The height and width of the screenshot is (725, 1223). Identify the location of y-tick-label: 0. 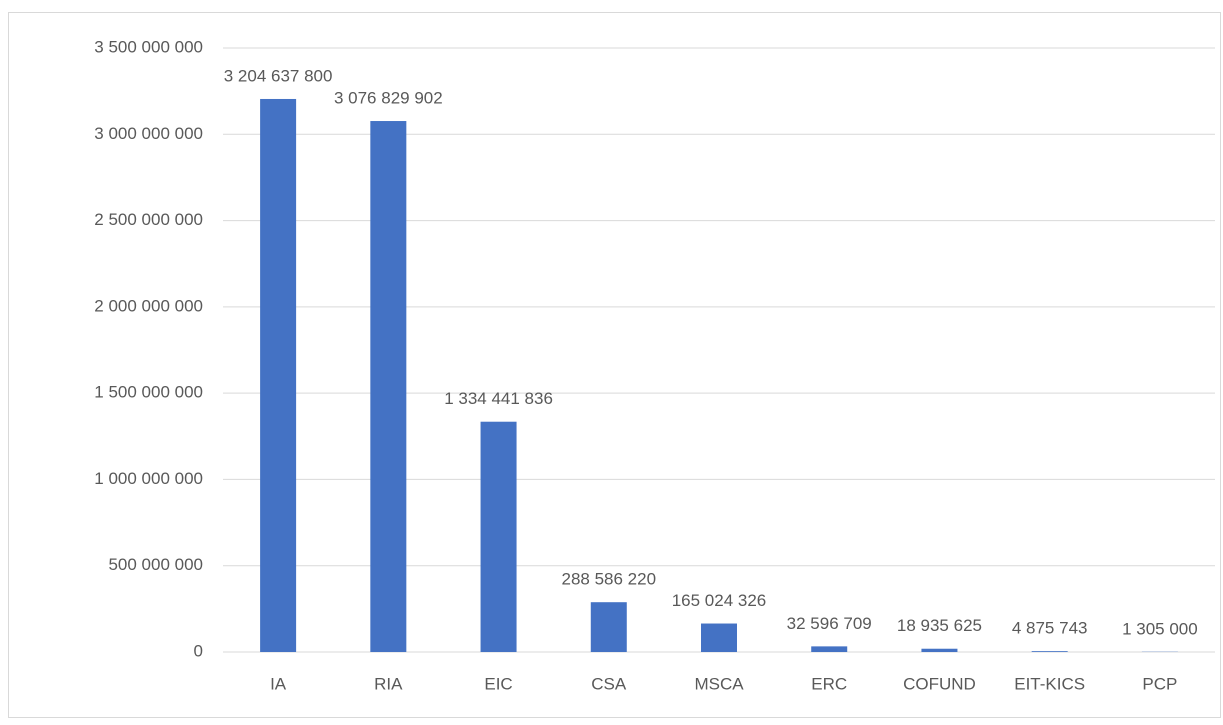
(198, 650).